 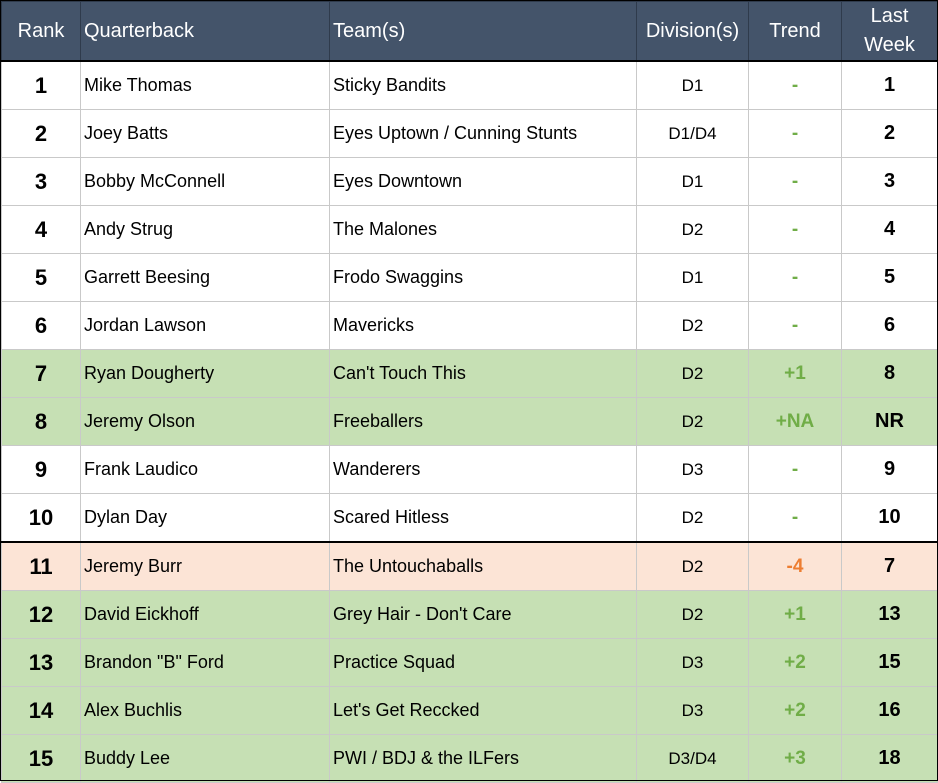 I want to click on table-row: 9 Frank Laudico Wanderers D3-9, so click(x=469, y=469).